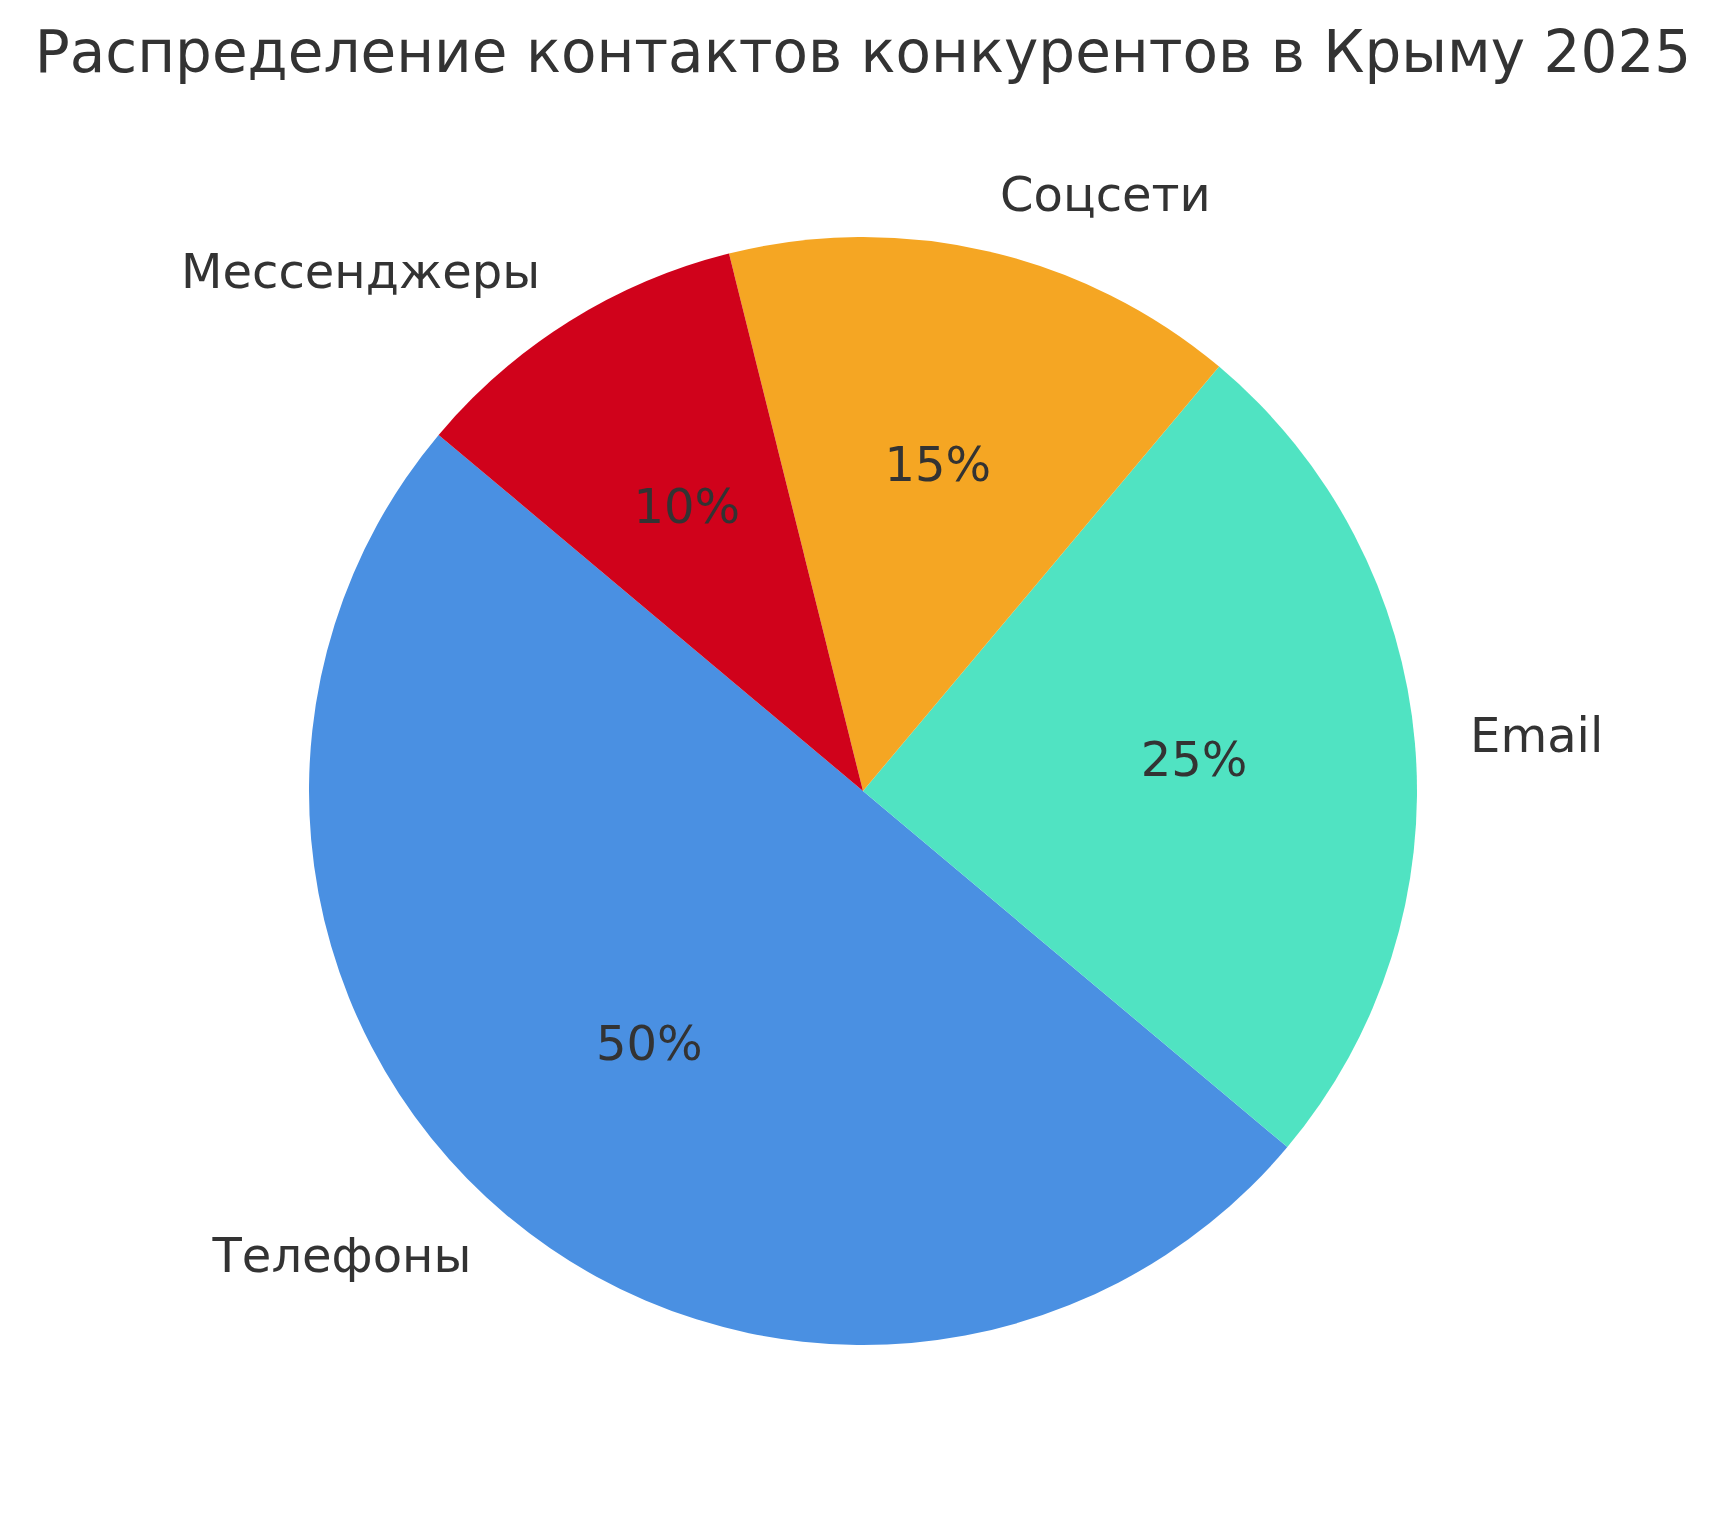  What do you see at coordinates (1537, 734) in the screenshot?
I see `slice-label: Email` at bounding box center [1537, 734].